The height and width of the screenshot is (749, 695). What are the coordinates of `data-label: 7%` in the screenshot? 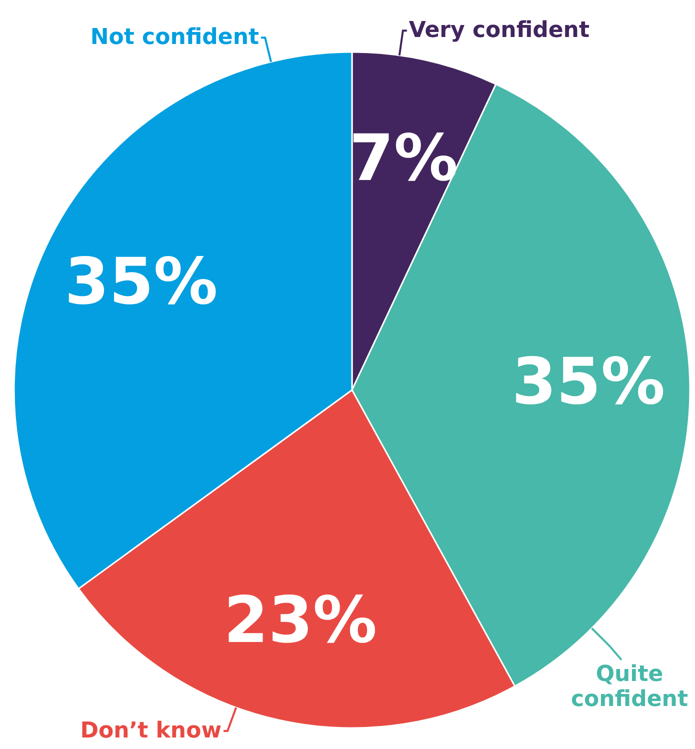 It's located at (403, 159).